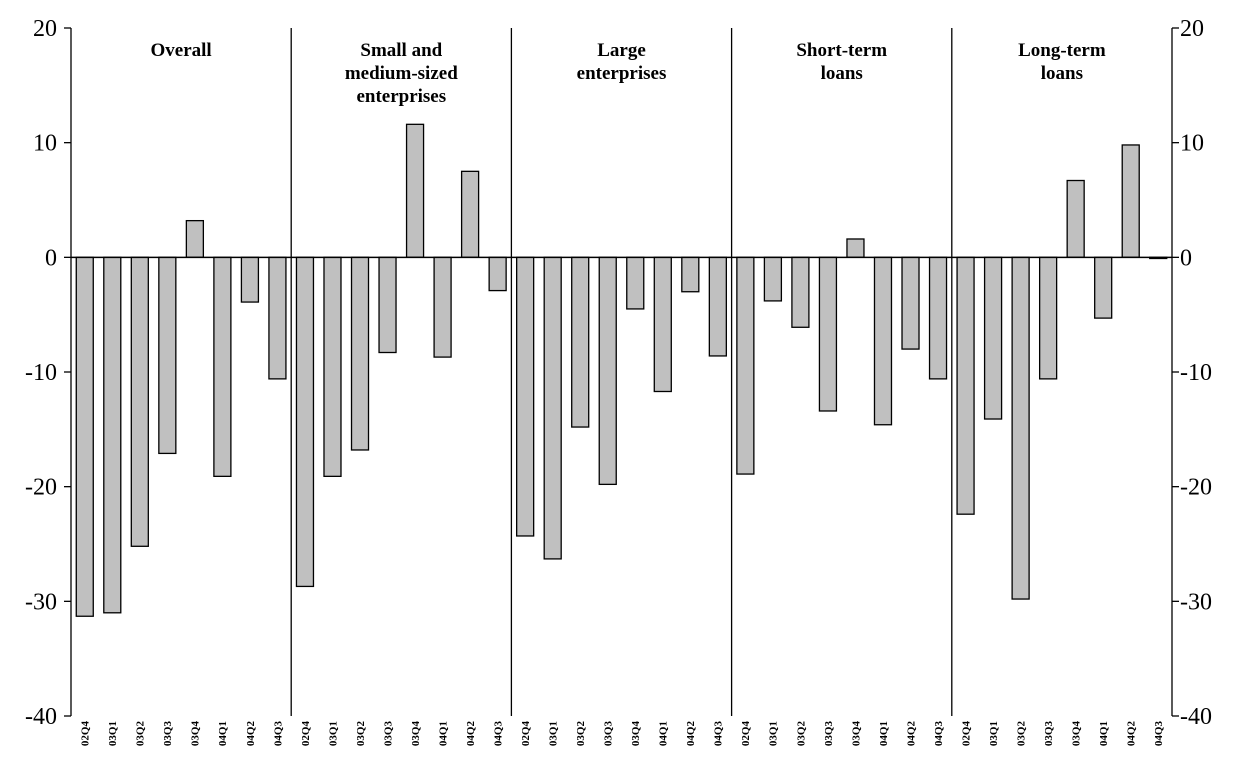 The image size is (1237, 760). What do you see at coordinates (1062, 62) in the screenshot?
I see `panel-title: Long-term loans` at bounding box center [1062, 62].